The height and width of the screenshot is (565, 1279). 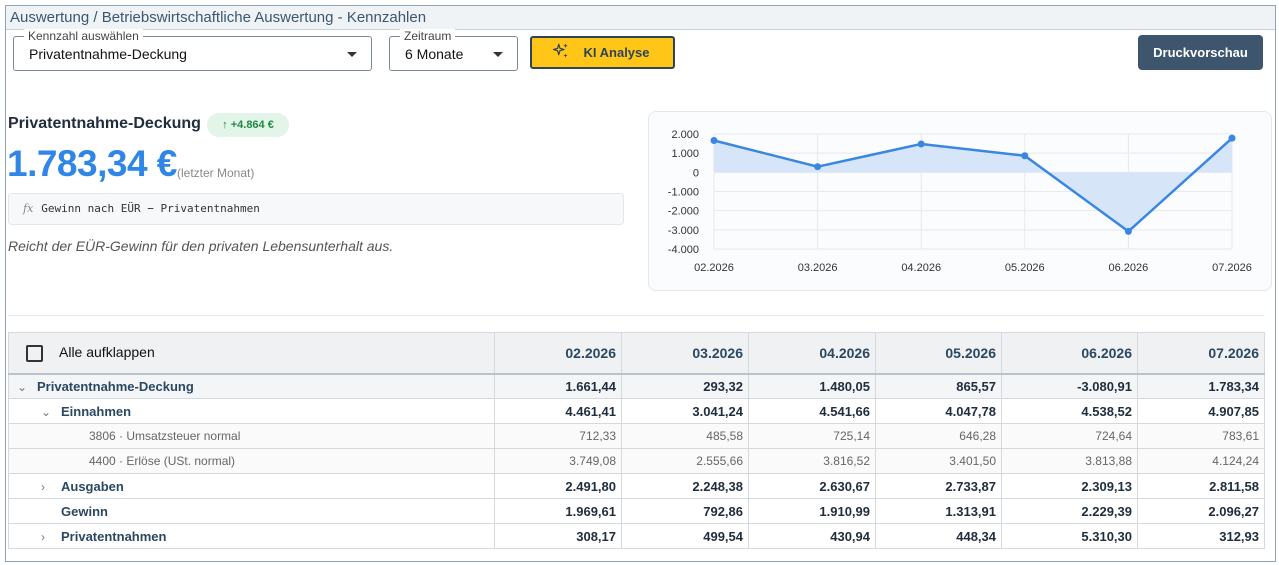 I want to click on table-cell: 724,64, so click(x=1069, y=436).